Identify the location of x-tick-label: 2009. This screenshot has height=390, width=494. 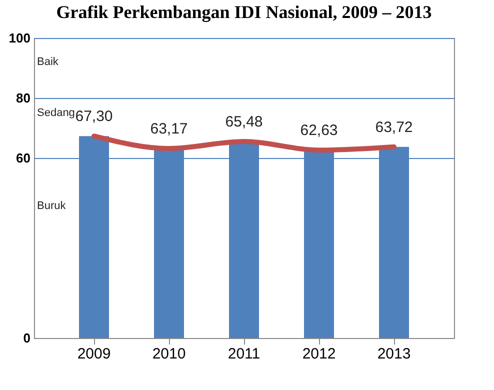
(94, 354).